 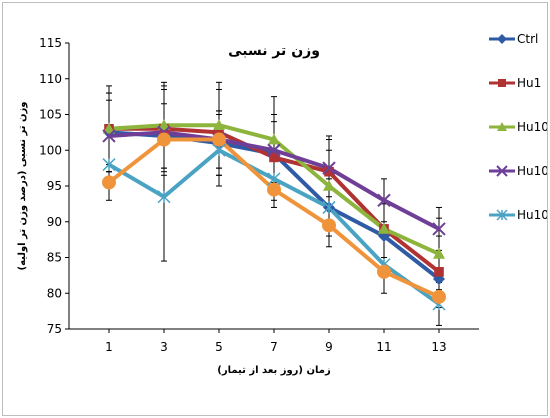 What do you see at coordinates (54, 329) in the screenshot?
I see `y-tick-label: 75` at bounding box center [54, 329].